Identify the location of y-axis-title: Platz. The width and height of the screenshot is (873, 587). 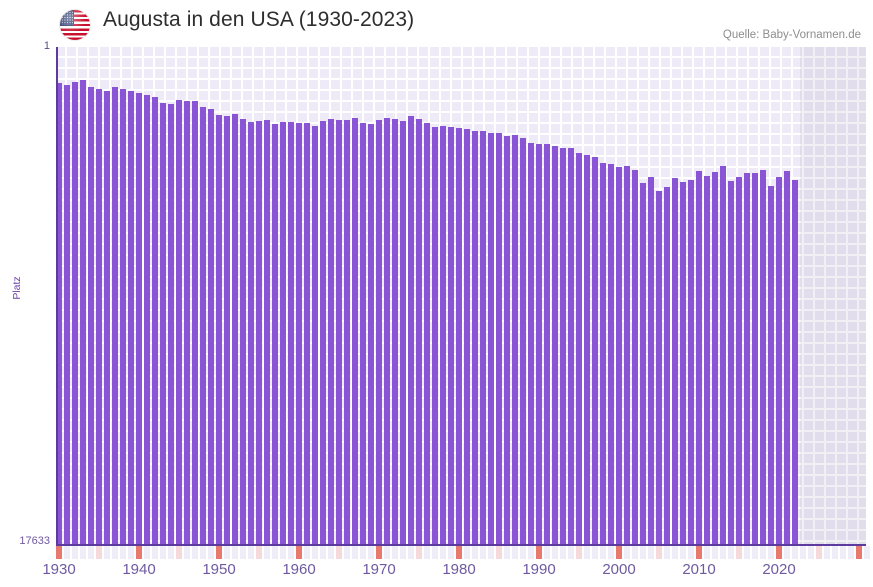
(17, 288).